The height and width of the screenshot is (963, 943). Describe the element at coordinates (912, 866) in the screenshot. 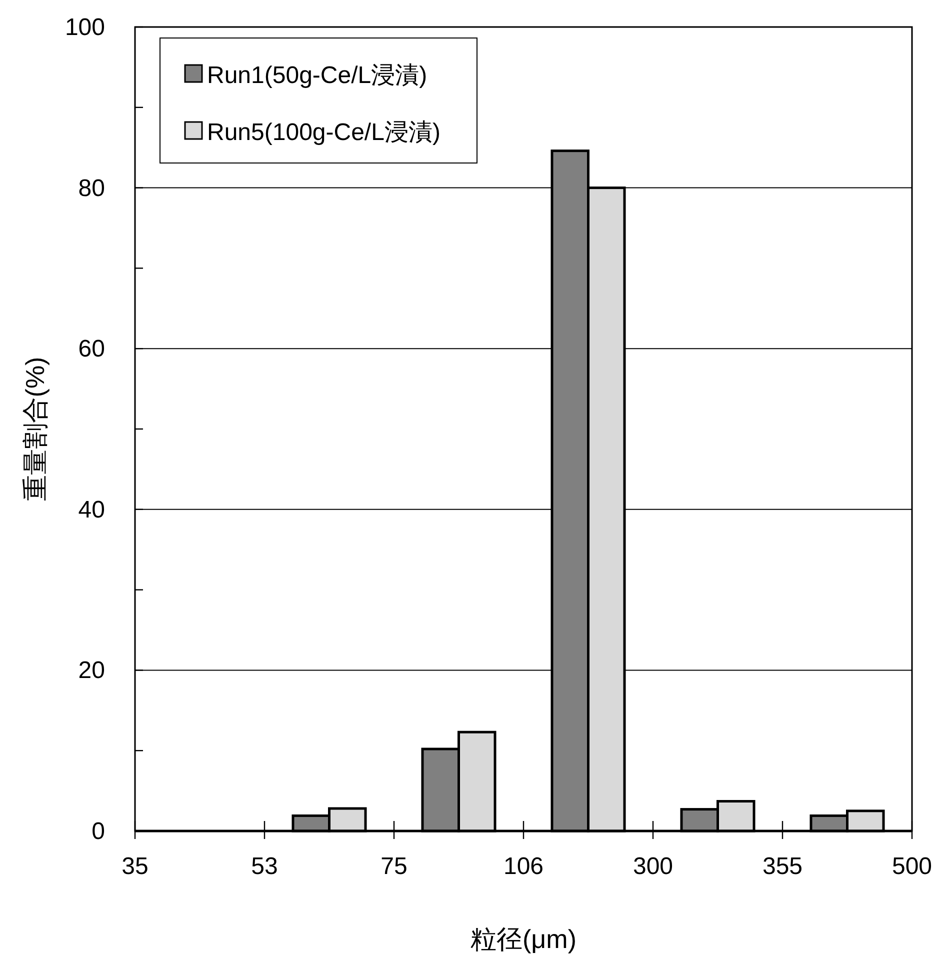

I see `text: 500` at that location.